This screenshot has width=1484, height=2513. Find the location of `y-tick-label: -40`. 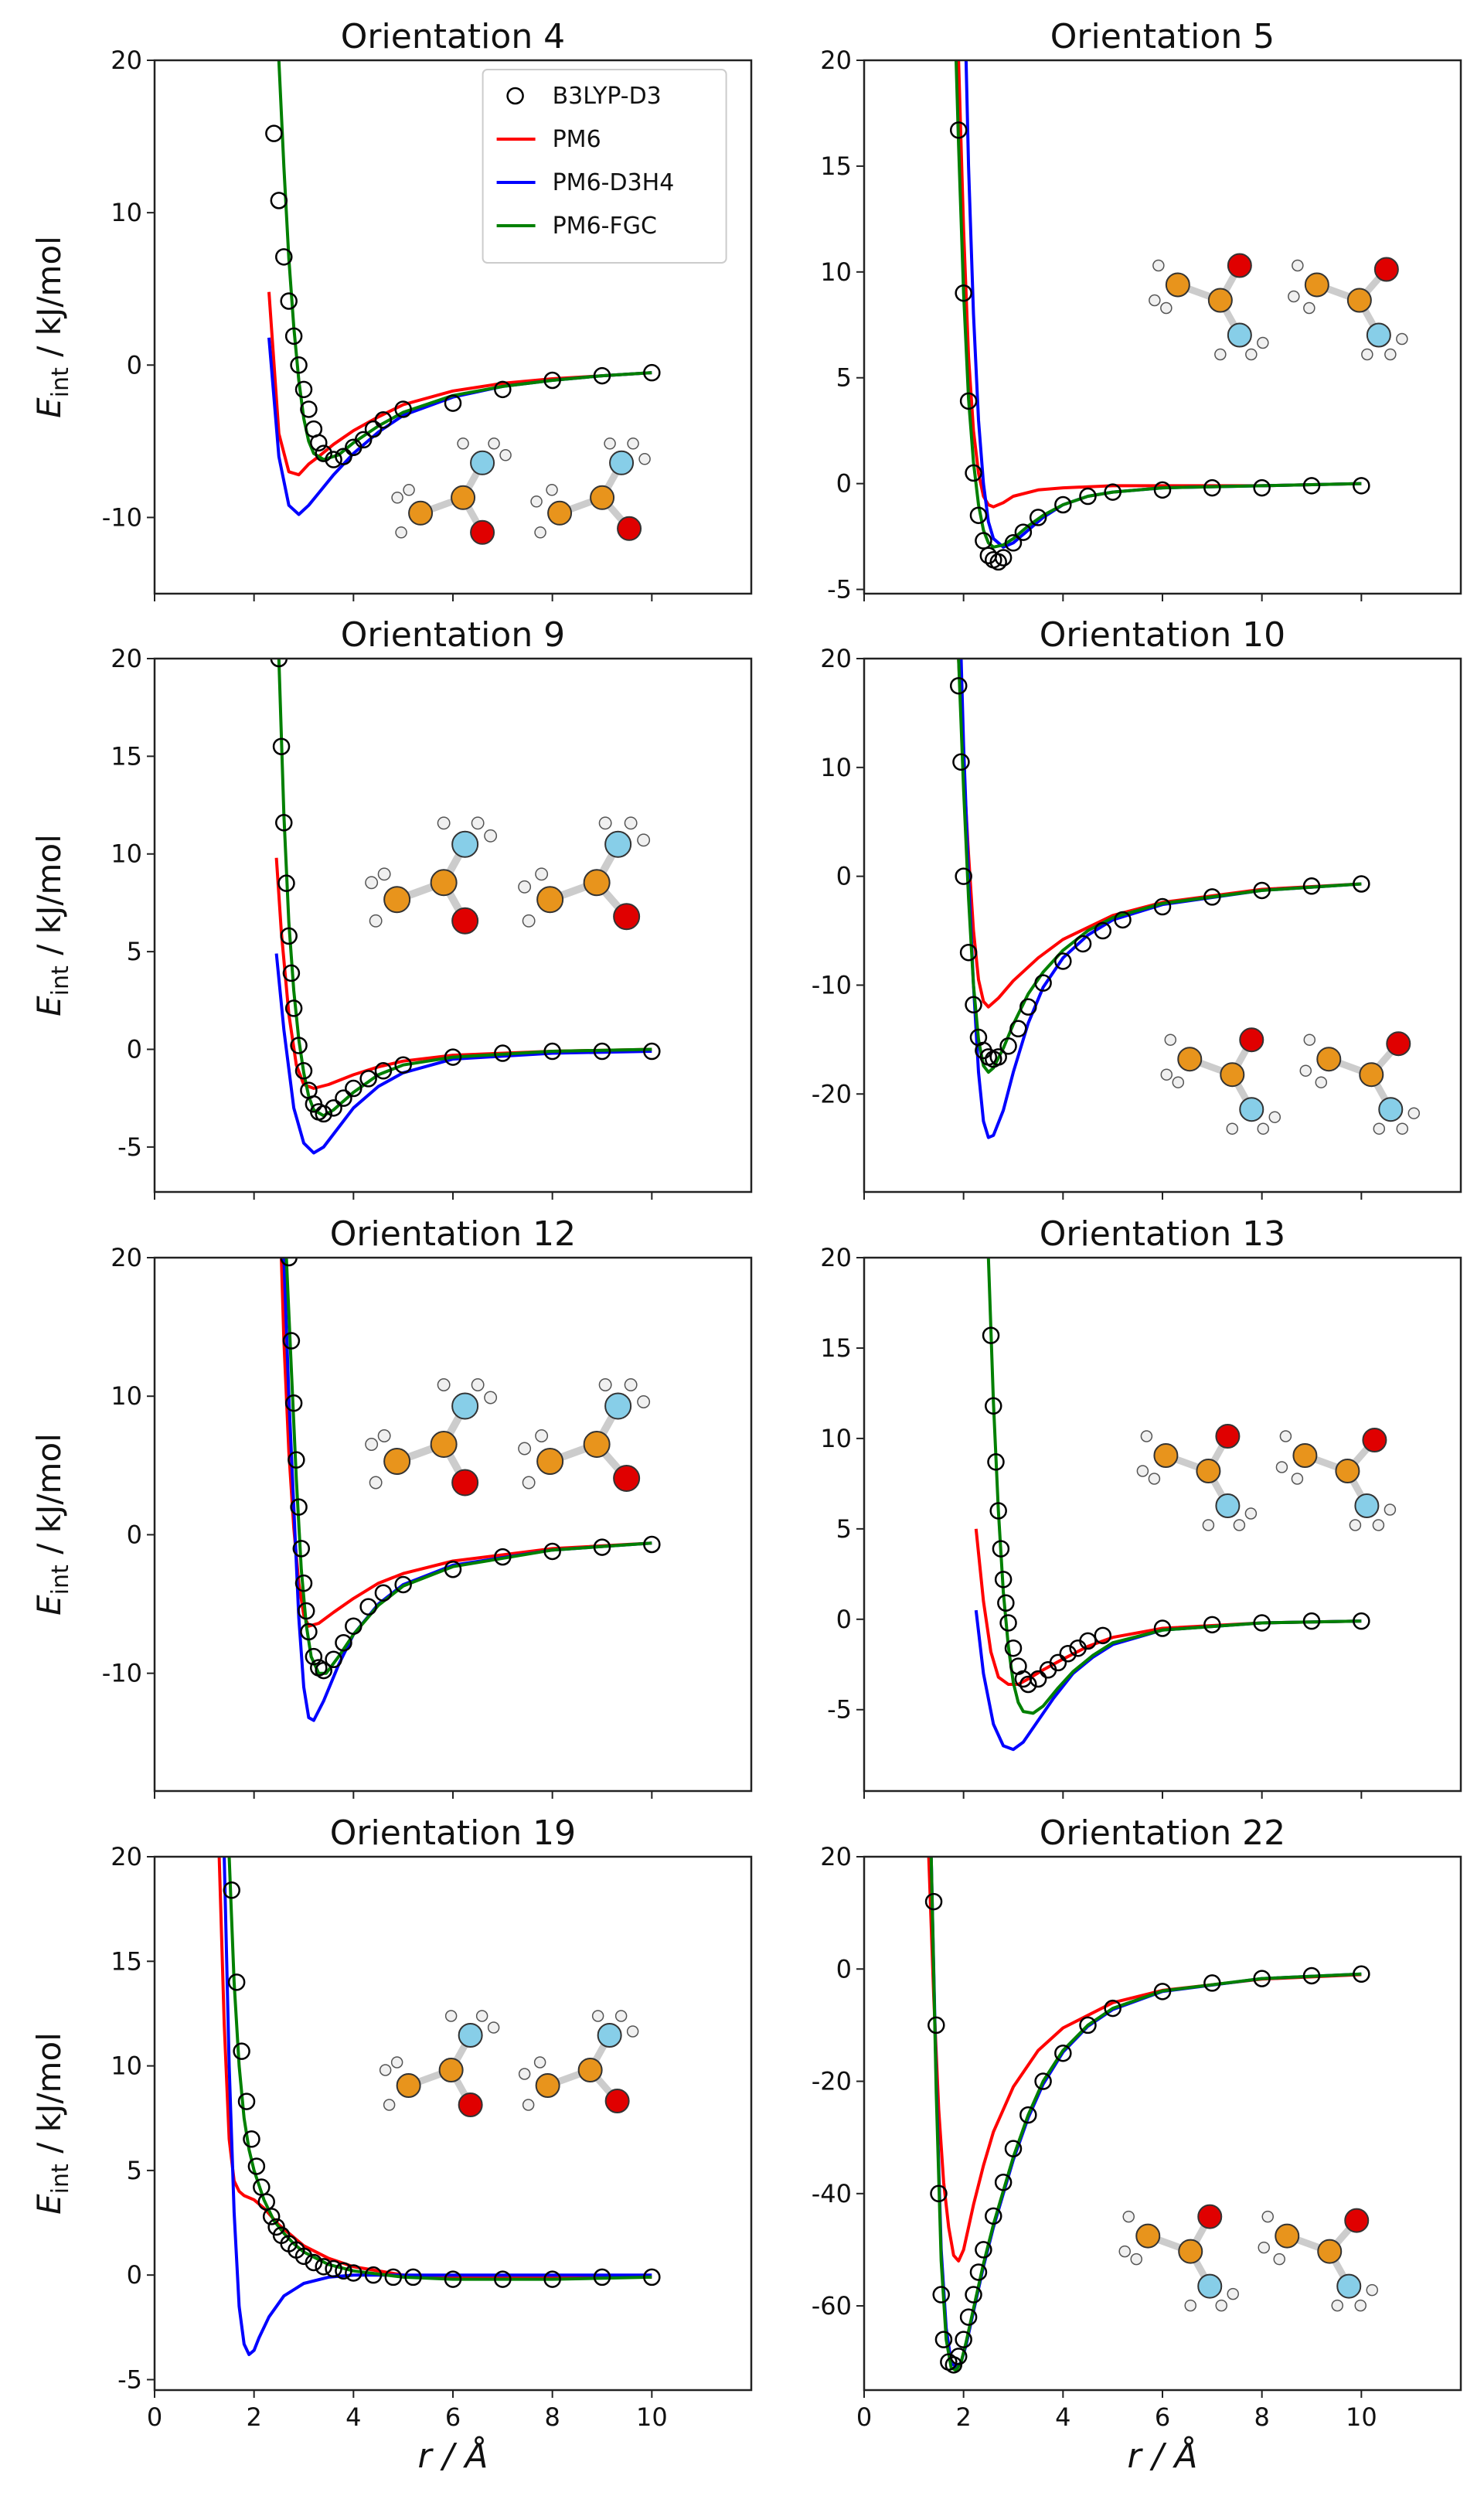

y-tick-label: -40 is located at coordinates (832, 2193).